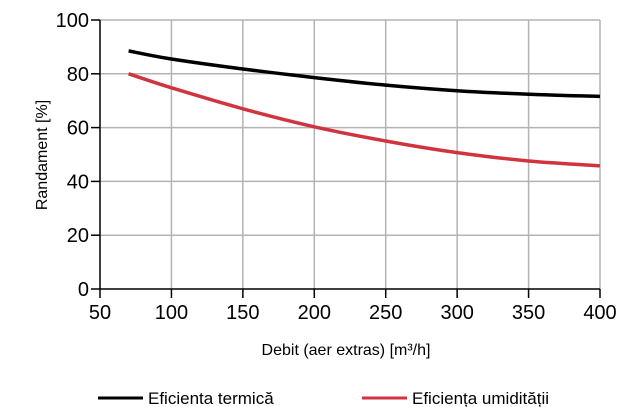 This screenshot has width=634, height=407. I want to click on x-tick-label: 100, so click(171, 313).